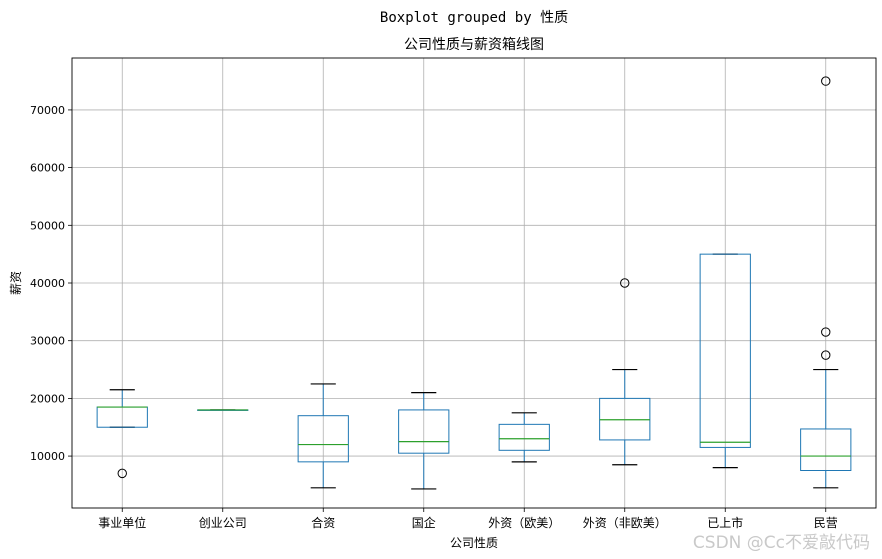  I want to click on y-tick-label: 50000, so click(47, 225).